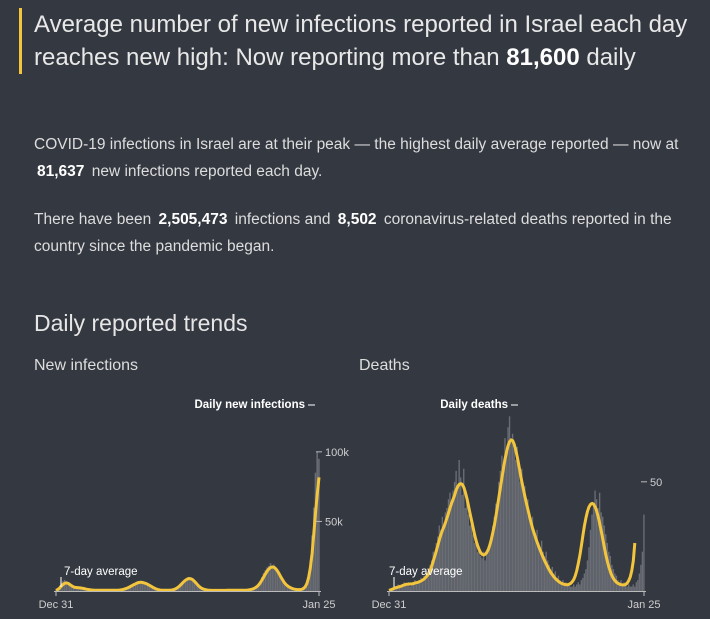  Describe the element at coordinates (643, 605) in the screenshot. I see `x-end-label: Jan 25` at that location.